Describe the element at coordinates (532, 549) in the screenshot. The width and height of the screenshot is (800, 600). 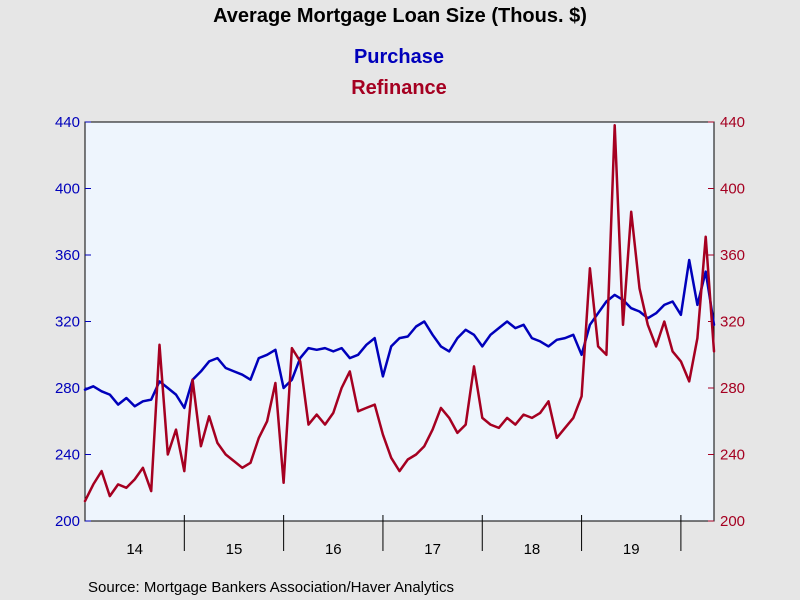
I see `x-tick-label: 18` at that location.